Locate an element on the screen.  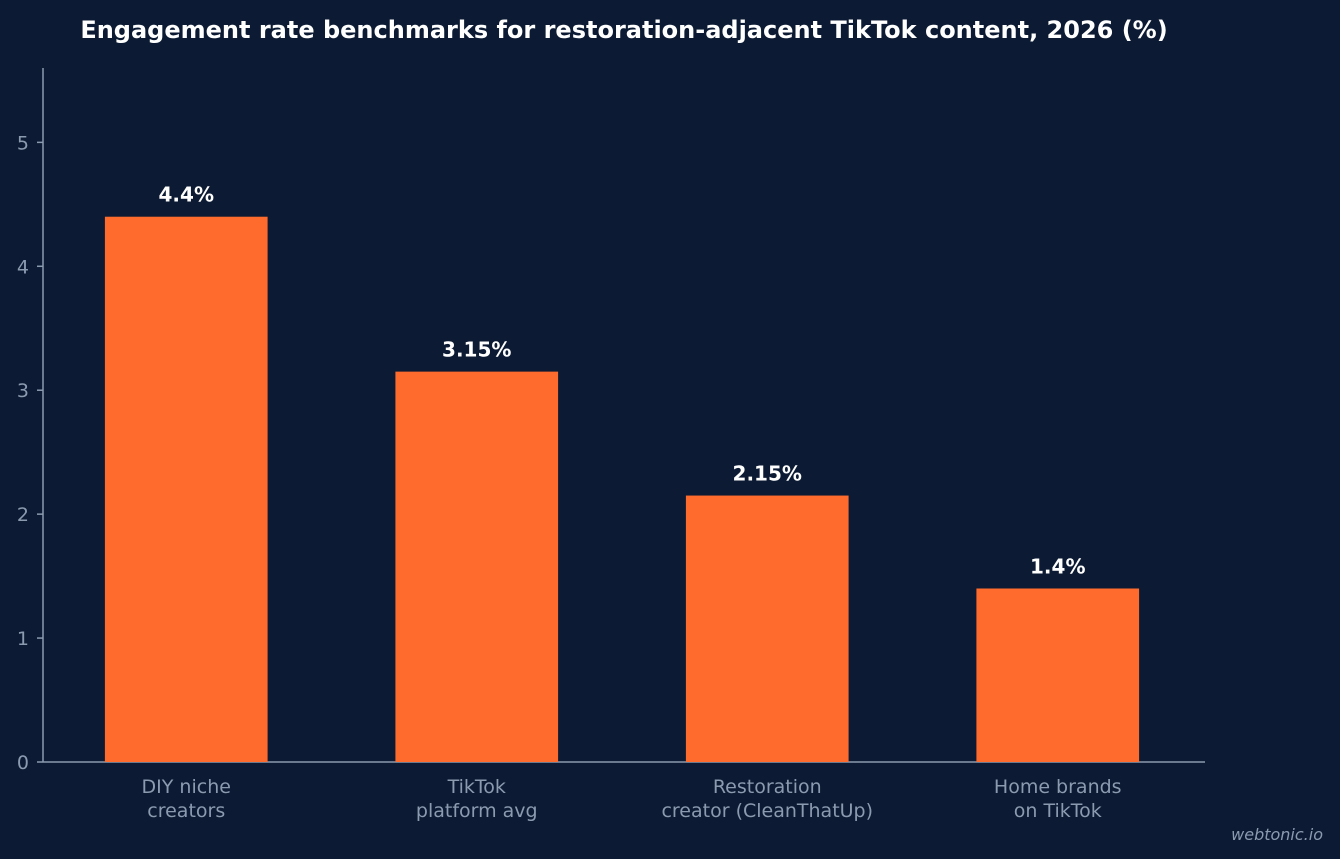
y-tick-label: 2 is located at coordinates (23, 515).